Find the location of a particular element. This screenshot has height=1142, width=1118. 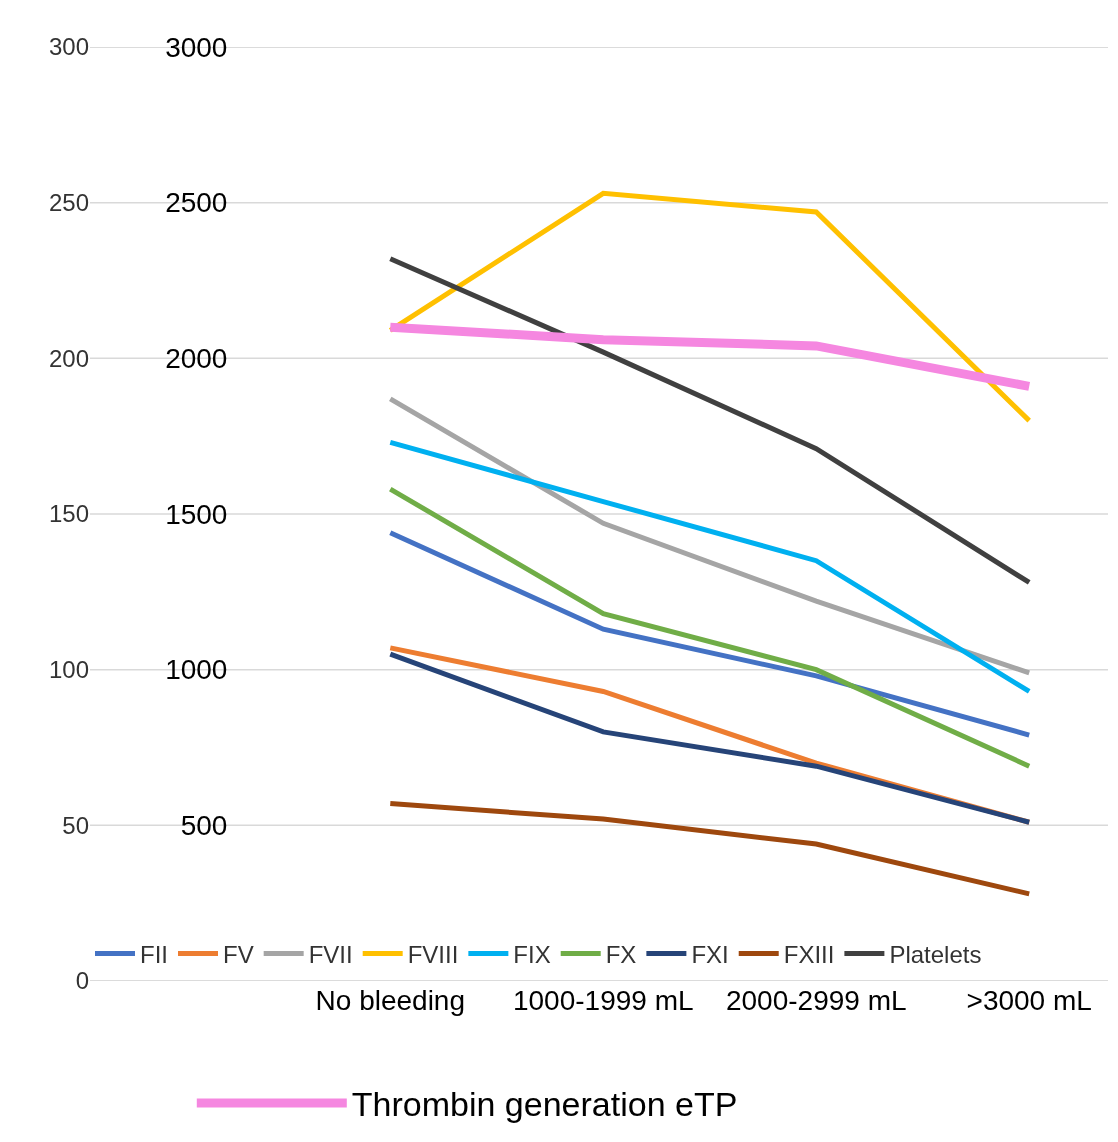

legend-label: Thrombin generation eTP is located at coordinates (544, 1104).